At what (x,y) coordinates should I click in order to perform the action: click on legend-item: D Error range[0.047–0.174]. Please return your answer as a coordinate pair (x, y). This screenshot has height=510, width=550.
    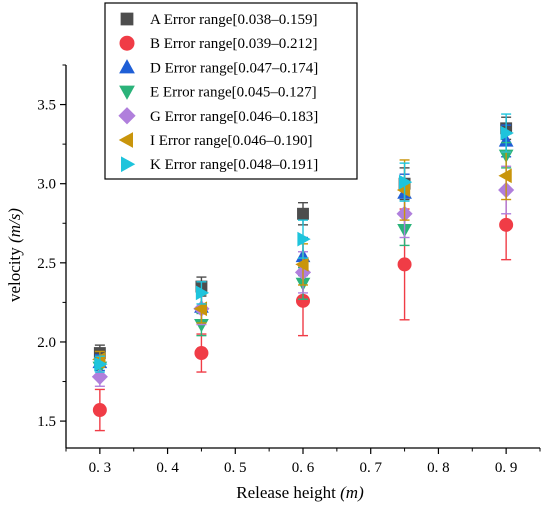
    Looking at the image, I should click on (218, 67).